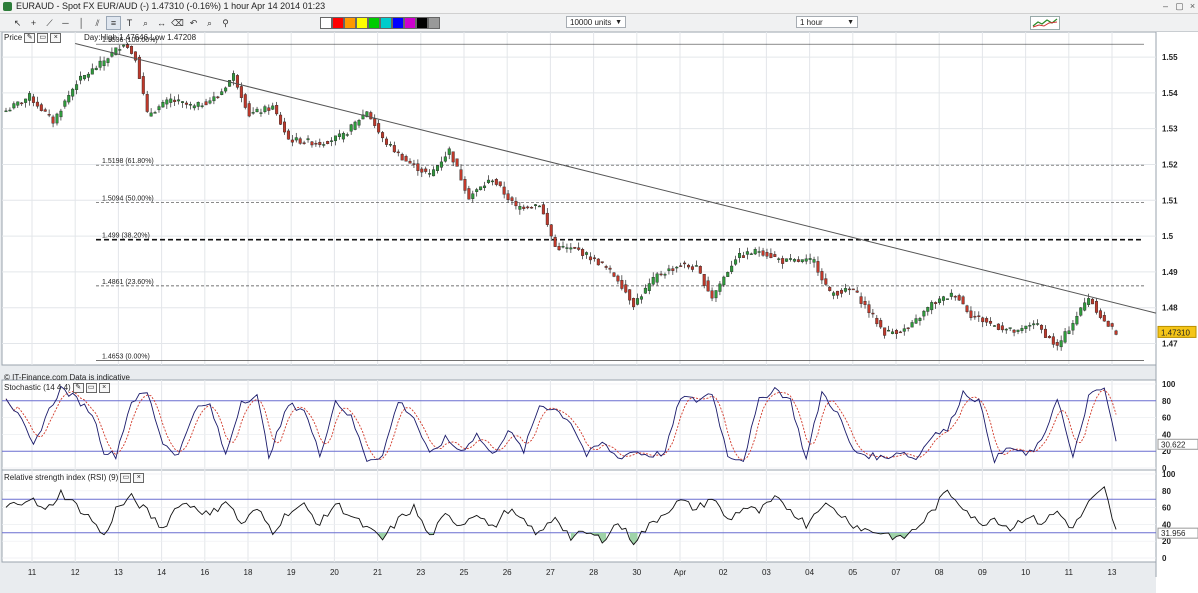  What do you see at coordinates (193, 23) in the screenshot?
I see `undo-icon: ↶` at bounding box center [193, 23].